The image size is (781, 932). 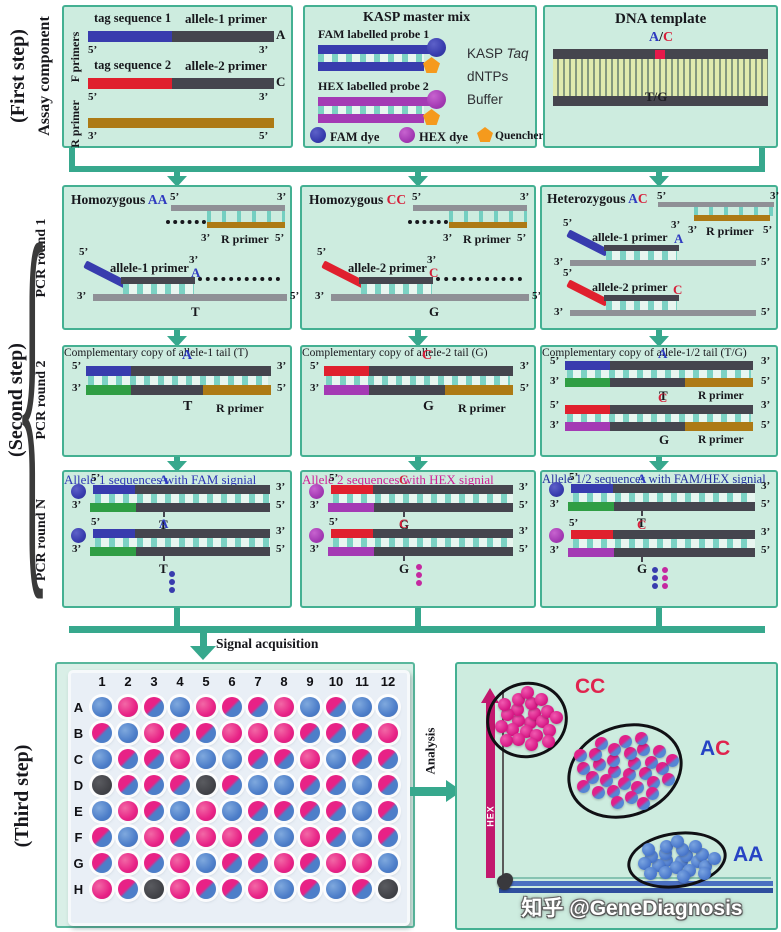 What do you see at coordinates (128, 889) in the screenshot?
I see `well-H2` at bounding box center [128, 889].